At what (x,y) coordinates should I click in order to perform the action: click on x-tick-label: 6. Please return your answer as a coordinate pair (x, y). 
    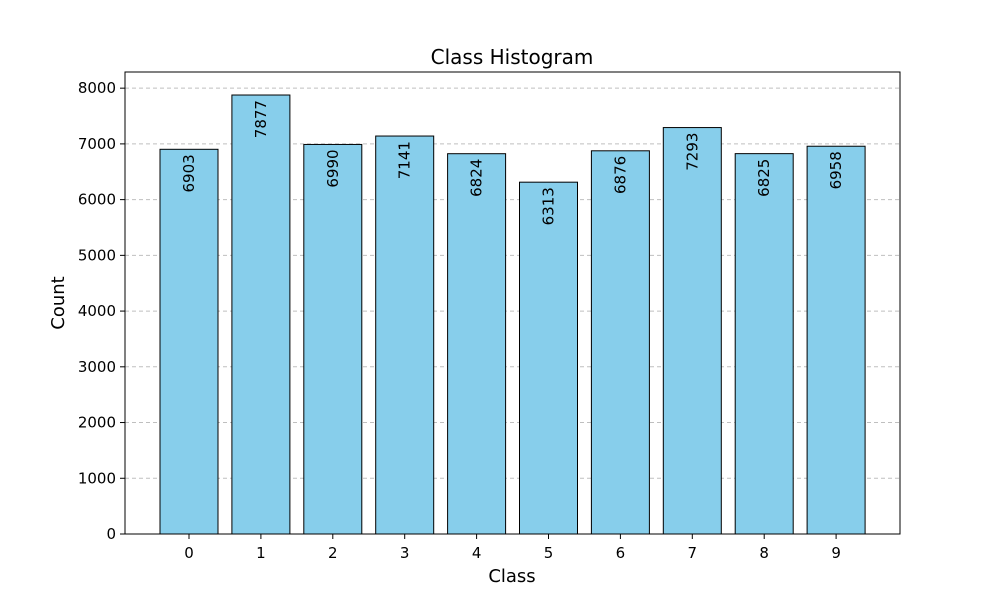
    Looking at the image, I should click on (621, 553).